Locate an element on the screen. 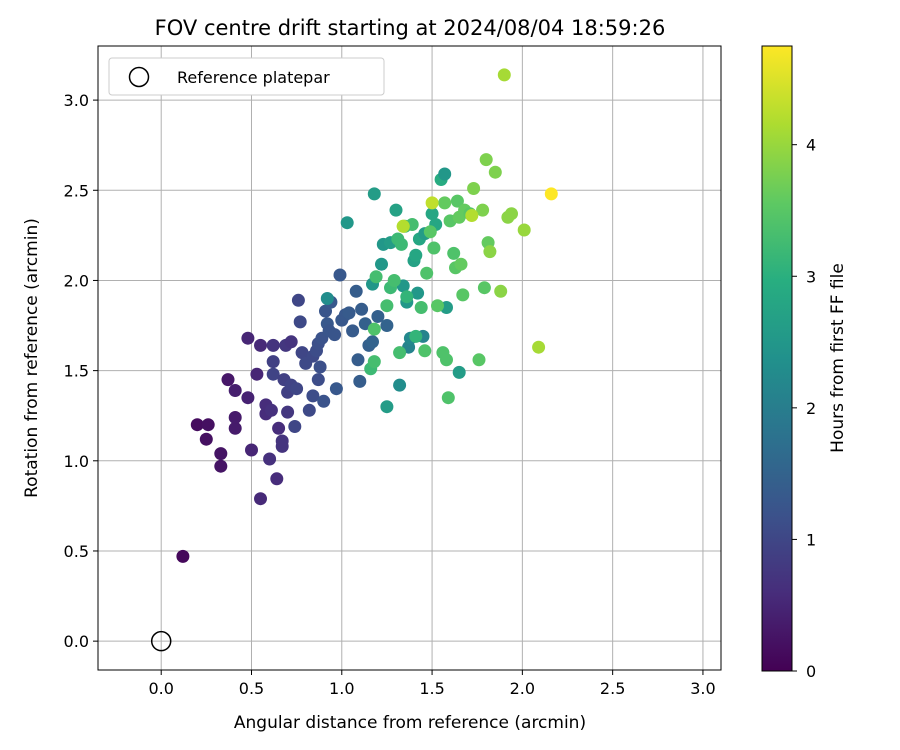  y-tick-label: 1.5 is located at coordinates (76, 371).